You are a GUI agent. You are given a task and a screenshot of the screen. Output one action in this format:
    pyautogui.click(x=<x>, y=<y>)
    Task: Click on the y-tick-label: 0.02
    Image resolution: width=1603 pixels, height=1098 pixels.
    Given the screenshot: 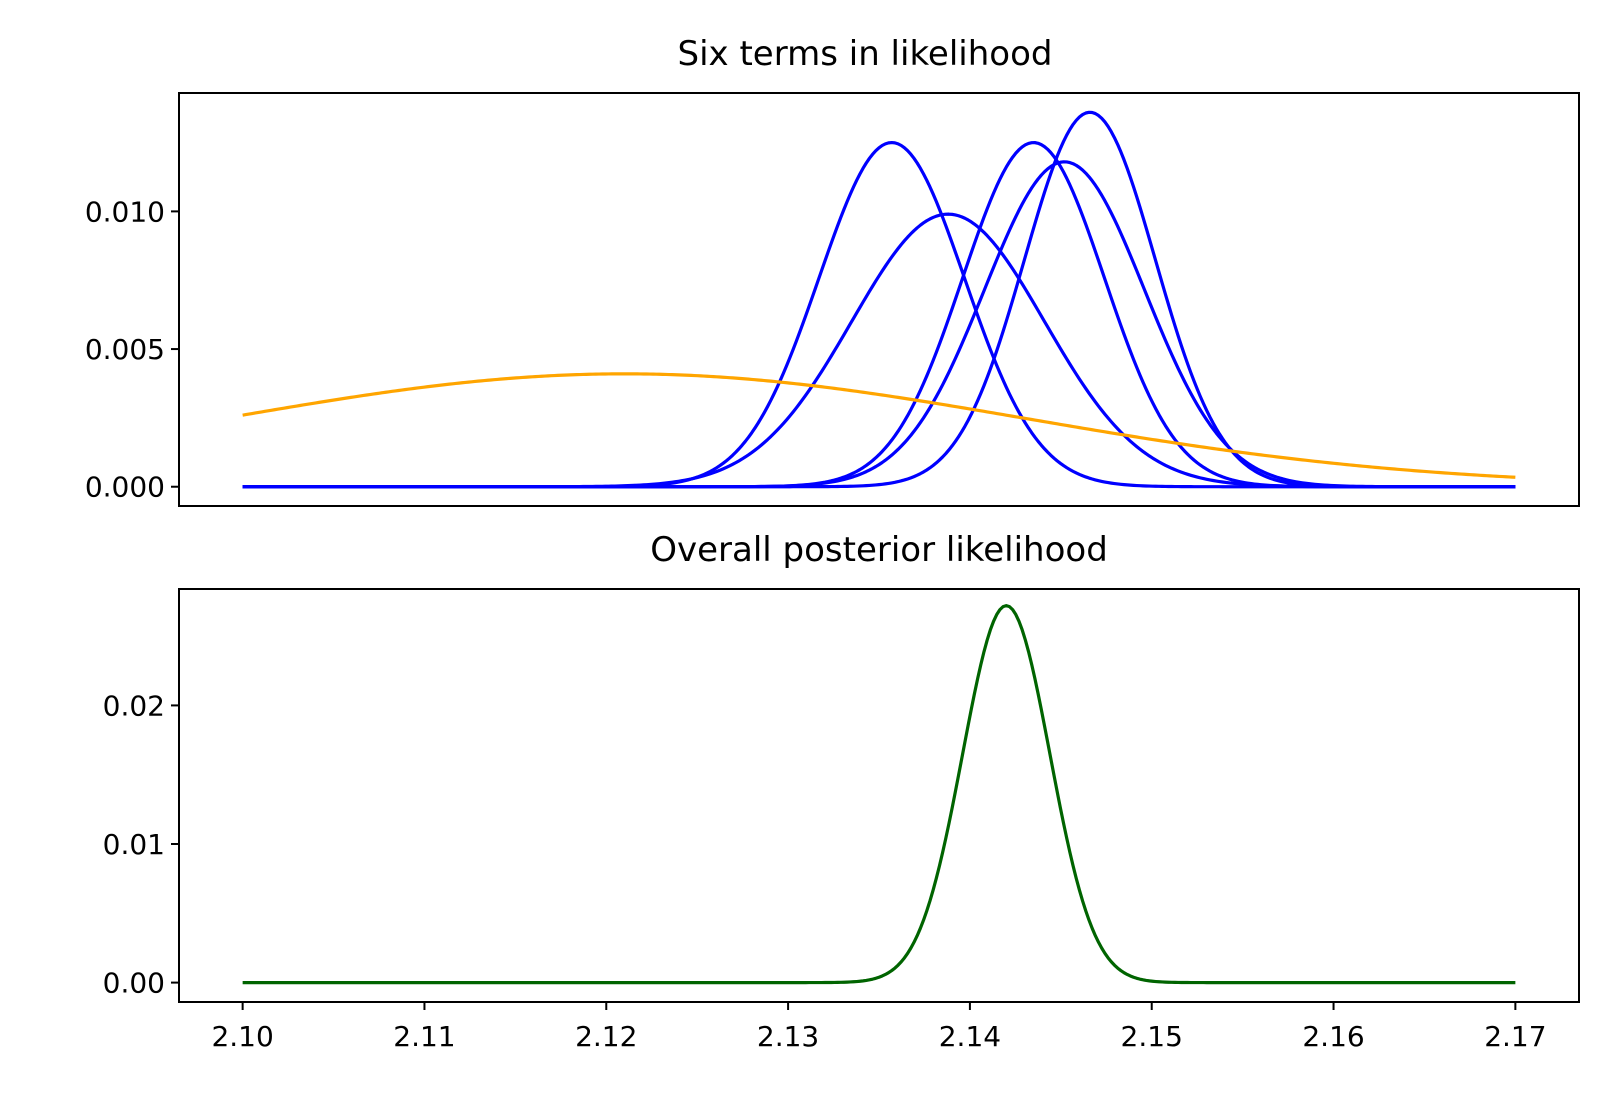 What is the action you would take?
    pyautogui.click(x=134, y=705)
    